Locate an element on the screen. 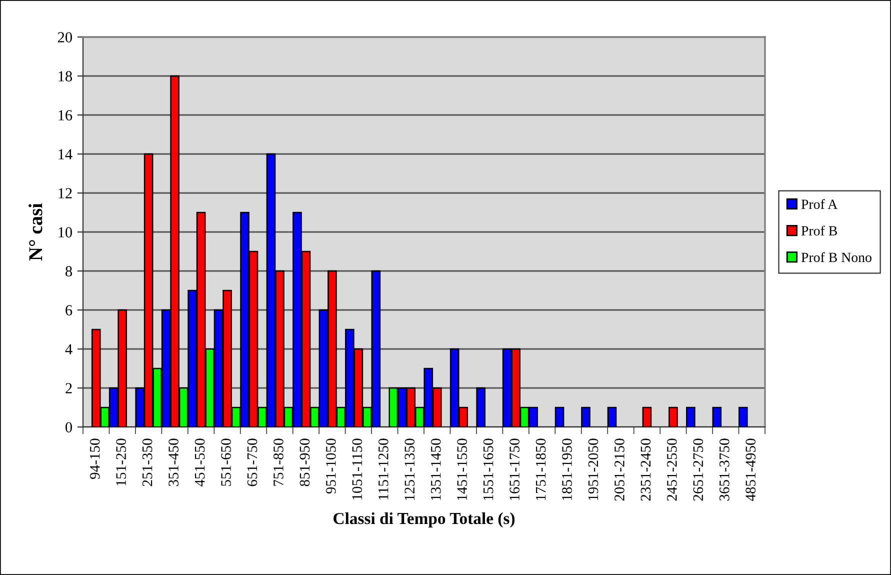 Image resolution: width=891 pixels, height=575 pixels. x-tick-label: 2051-2150 is located at coordinates (619, 469).